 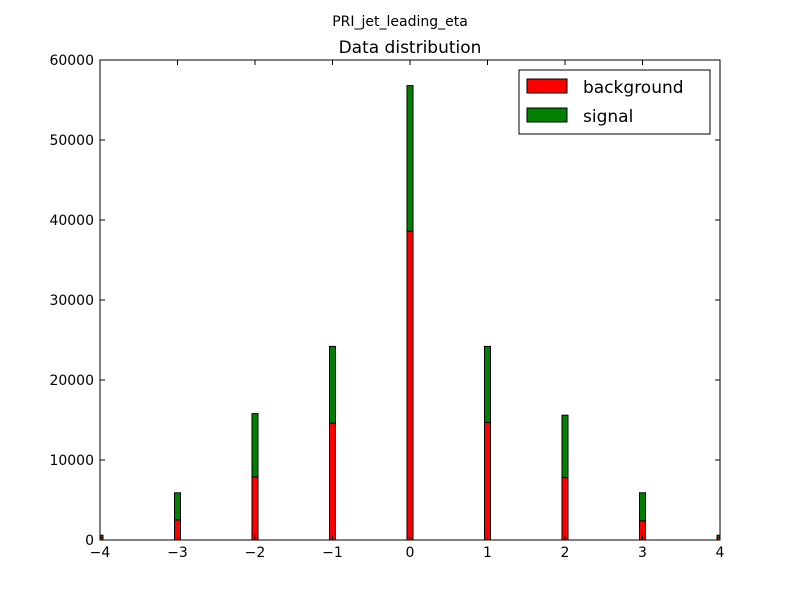 I want to click on legend-swatch-signal, so click(x=547, y=115).